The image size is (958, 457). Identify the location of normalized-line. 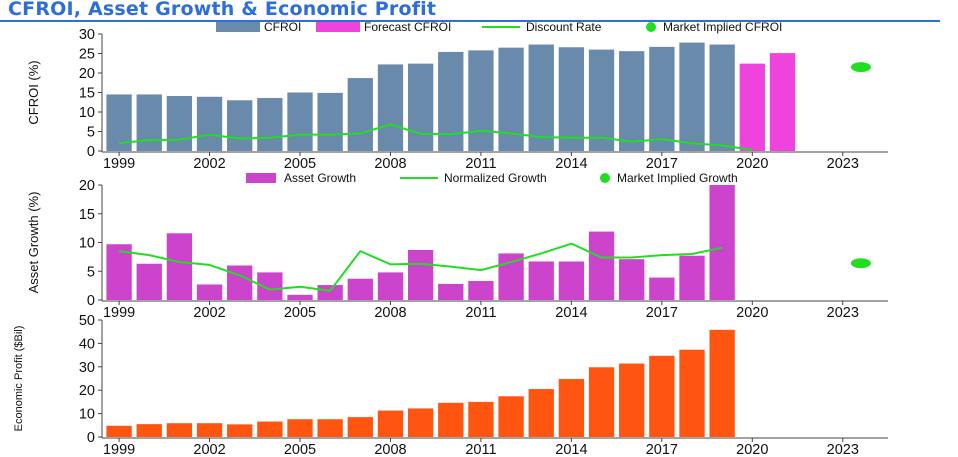
(420, 267).